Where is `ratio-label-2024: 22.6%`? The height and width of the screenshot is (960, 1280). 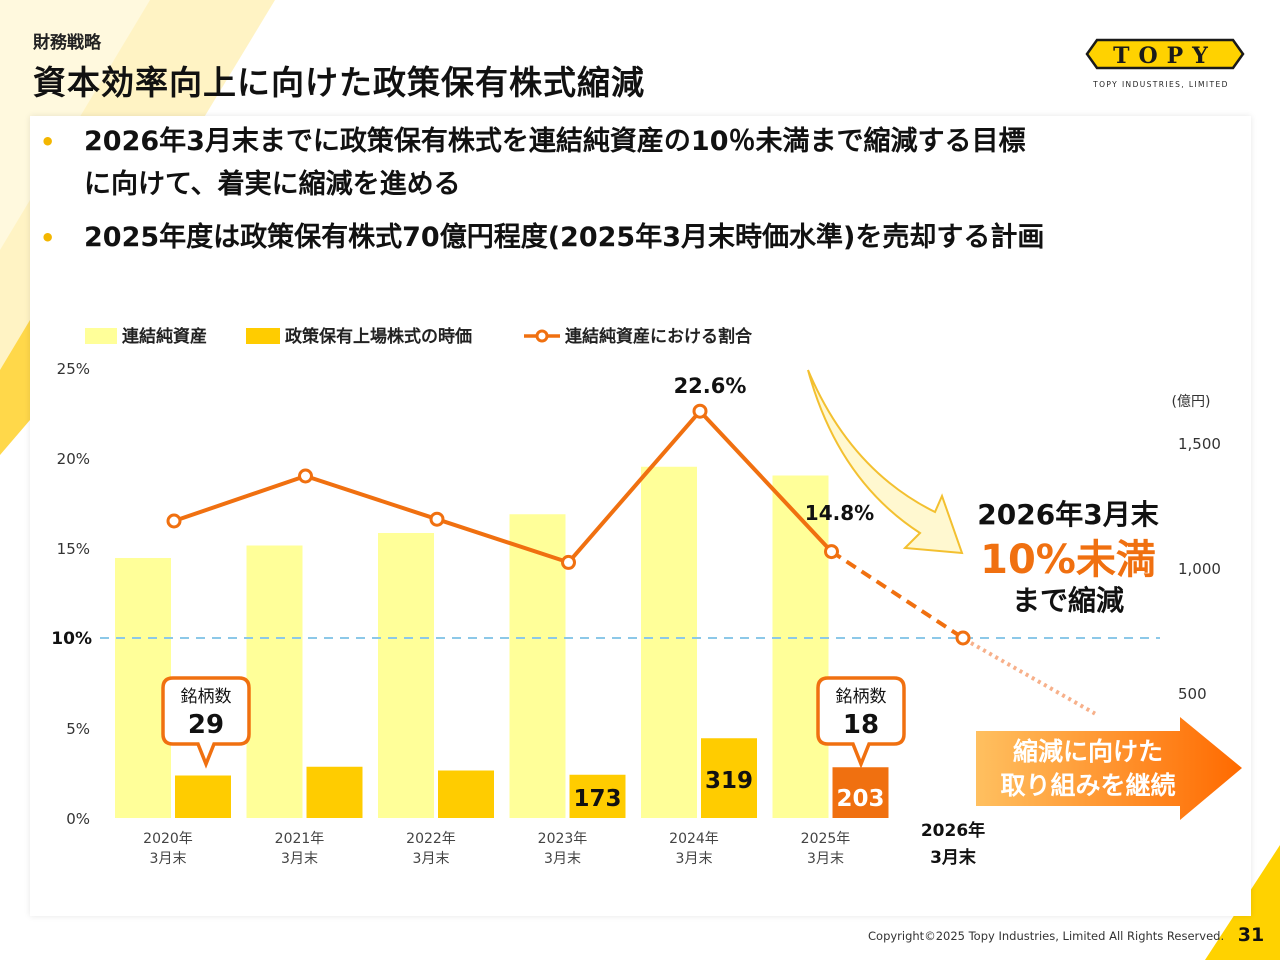
ratio-label-2024: 22.6% is located at coordinates (710, 386).